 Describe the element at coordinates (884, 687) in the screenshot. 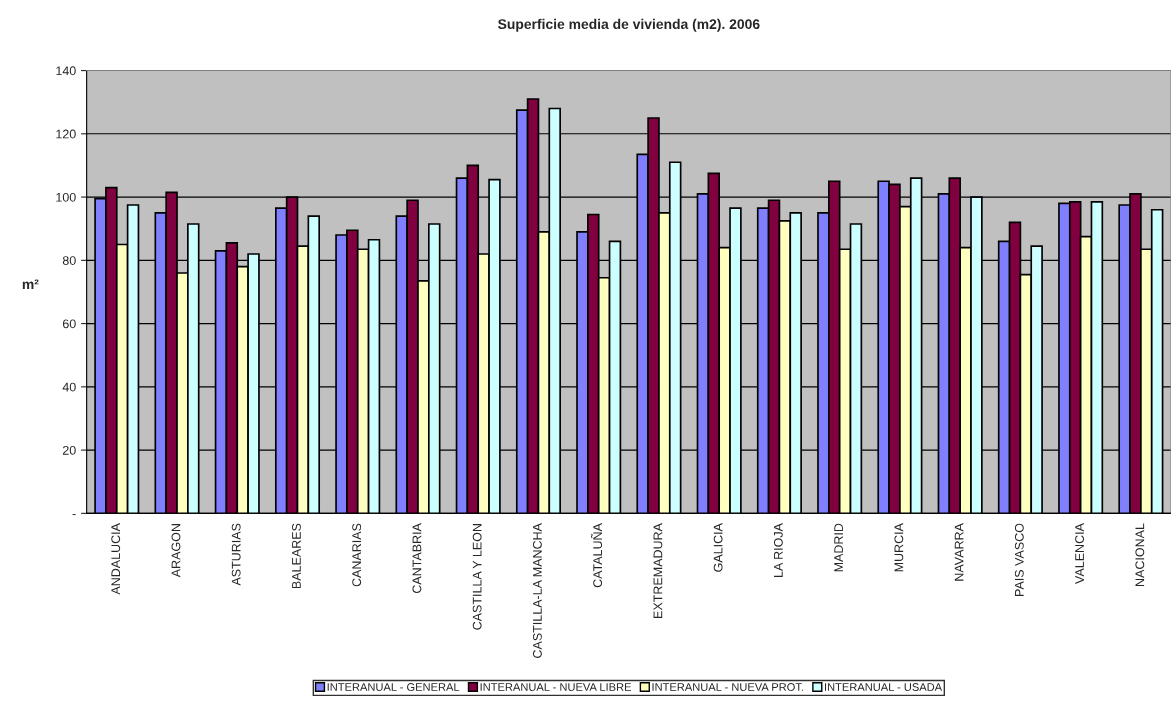

I see `legend-label: INTERANUAL - USADA` at that location.